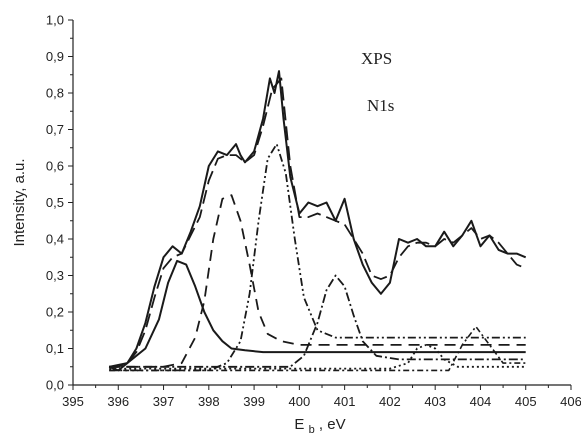  What do you see at coordinates (376, 58) in the screenshot?
I see `annotation-xps: XPS` at bounding box center [376, 58].